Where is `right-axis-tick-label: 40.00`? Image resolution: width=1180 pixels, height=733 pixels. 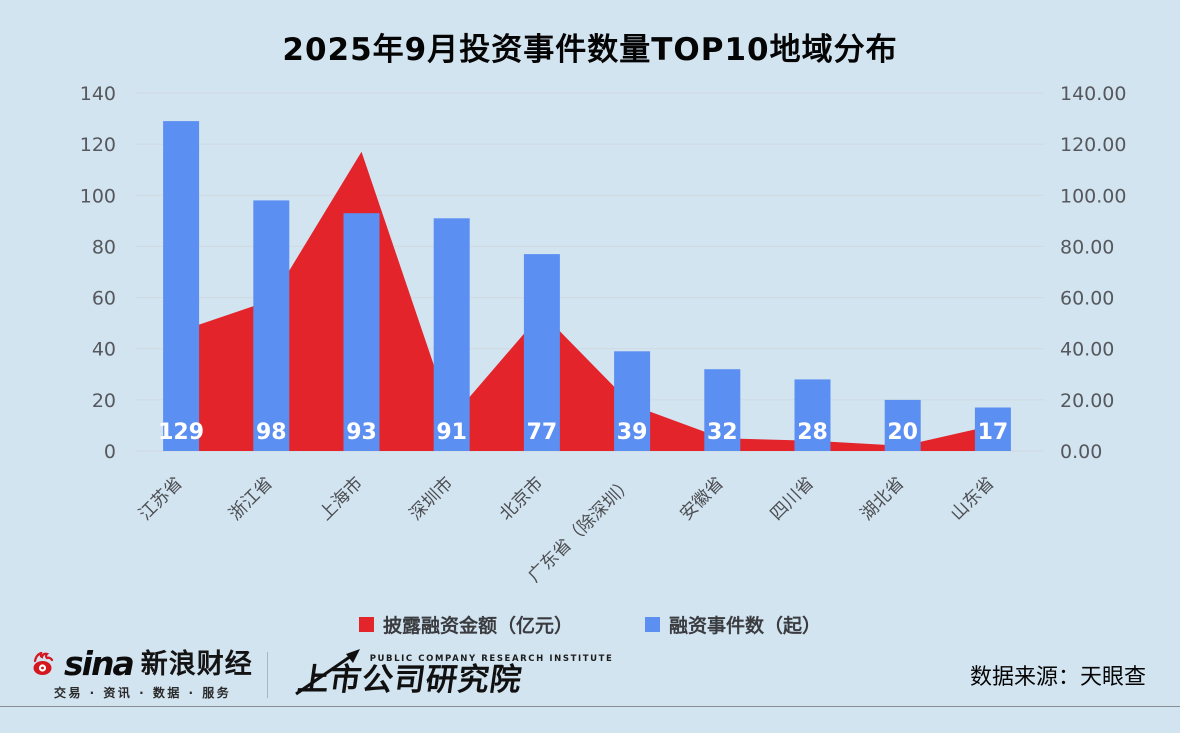 right-axis-tick-label: 40.00 is located at coordinates (1087, 350).